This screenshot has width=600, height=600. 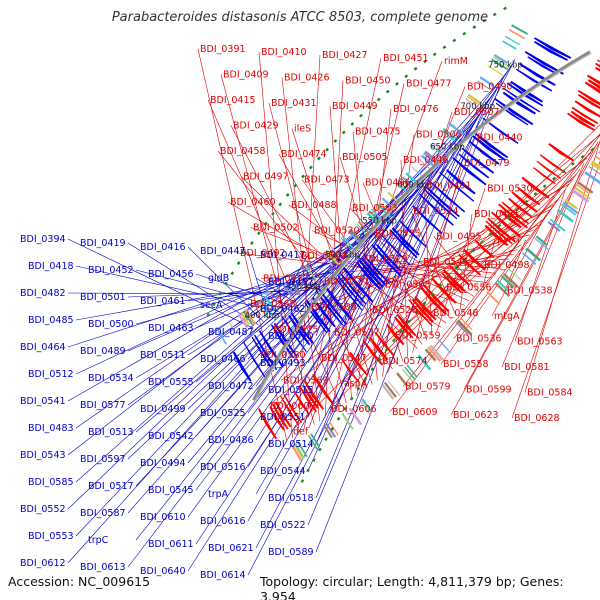 I want to click on forward-gene-label: BDI_0498, so click(x=507, y=265).